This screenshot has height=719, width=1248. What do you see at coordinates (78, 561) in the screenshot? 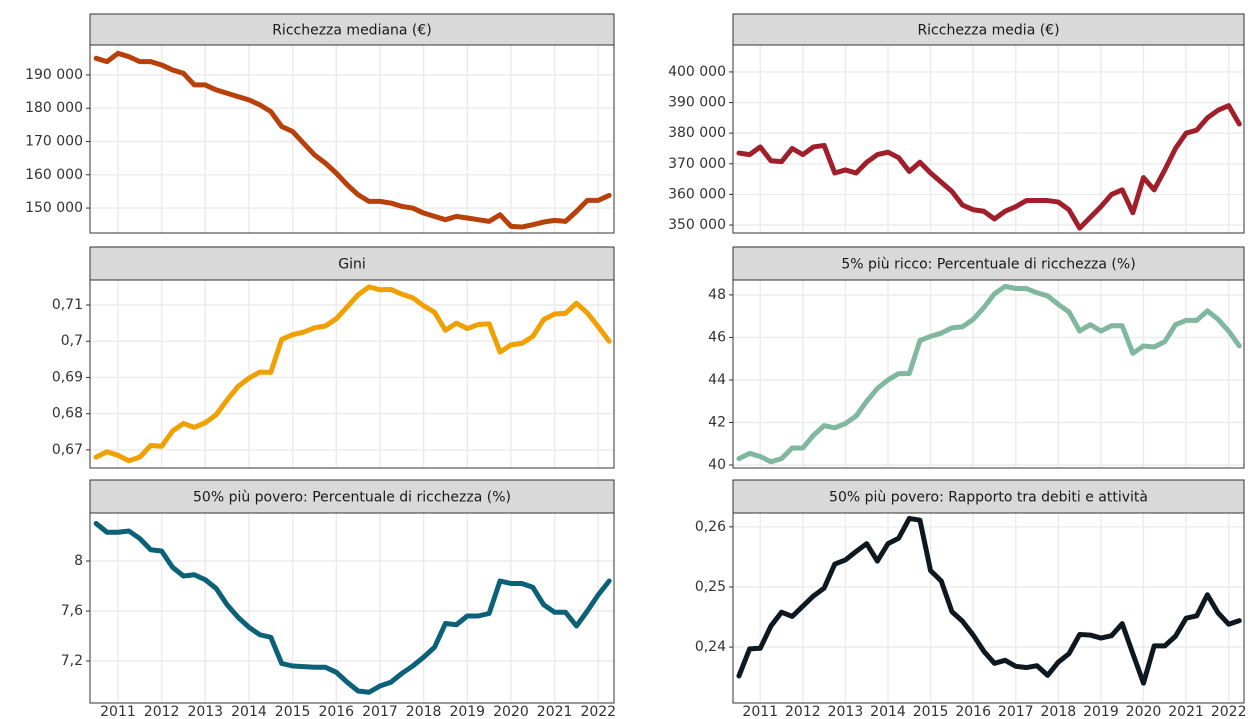
I see `y-tick-label: 8` at bounding box center [78, 561].